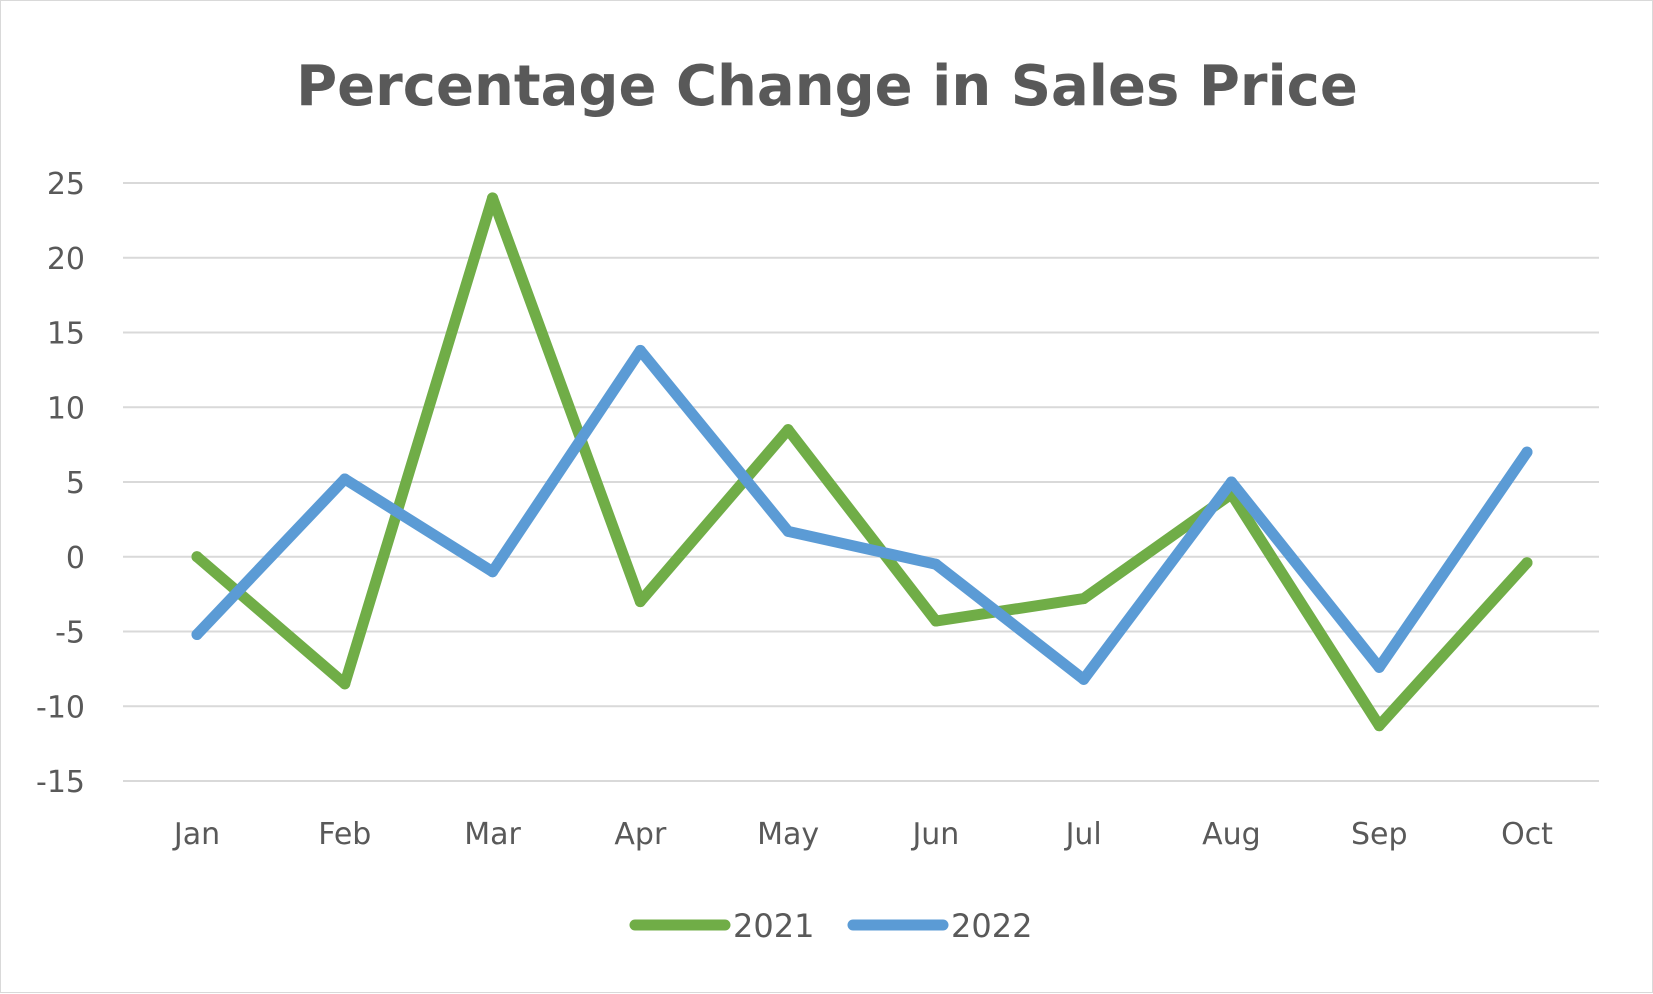 This screenshot has width=1653, height=994. What do you see at coordinates (493, 572) in the screenshot?
I see `data-point-2022-Mar` at bounding box center [493, 572].